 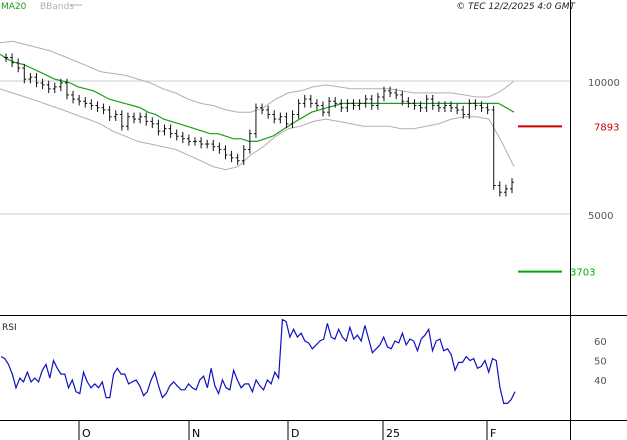 I want to click on legend-bbands: BBands, so click(x=57, y=7).